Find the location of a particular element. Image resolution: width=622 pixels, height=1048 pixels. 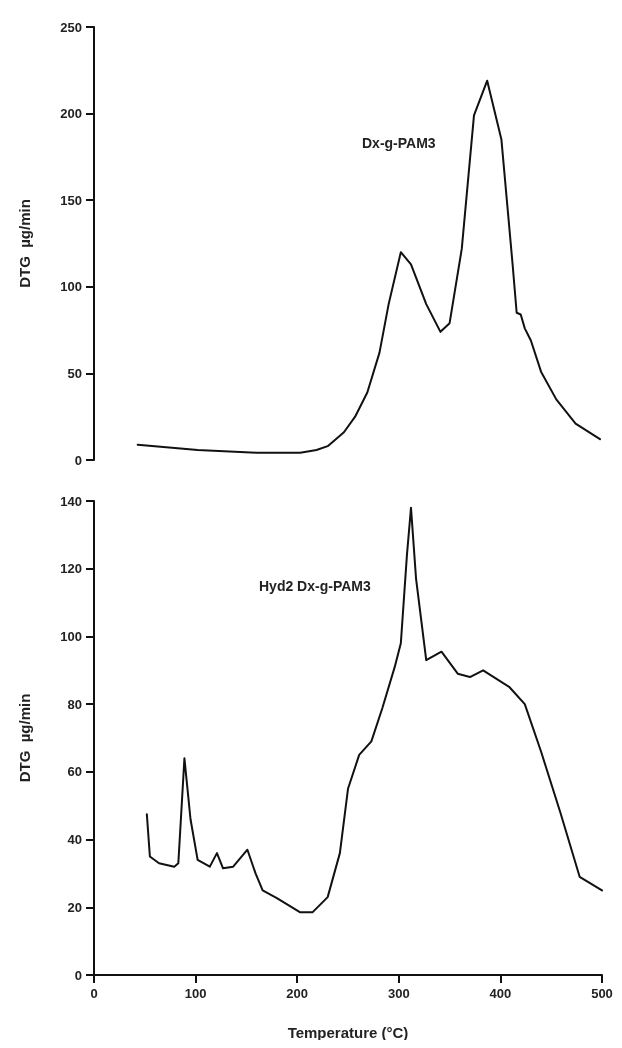

y-tick-label: 120 is located at coordinates (71, 569).